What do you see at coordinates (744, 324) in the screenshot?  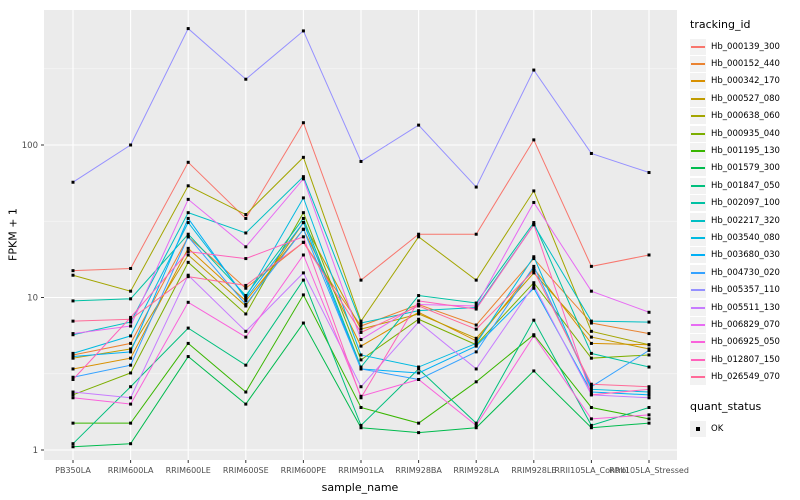 I see `legend-item-Hb_006829_070: Hb_006829_070` at bounding box center [744, 324].